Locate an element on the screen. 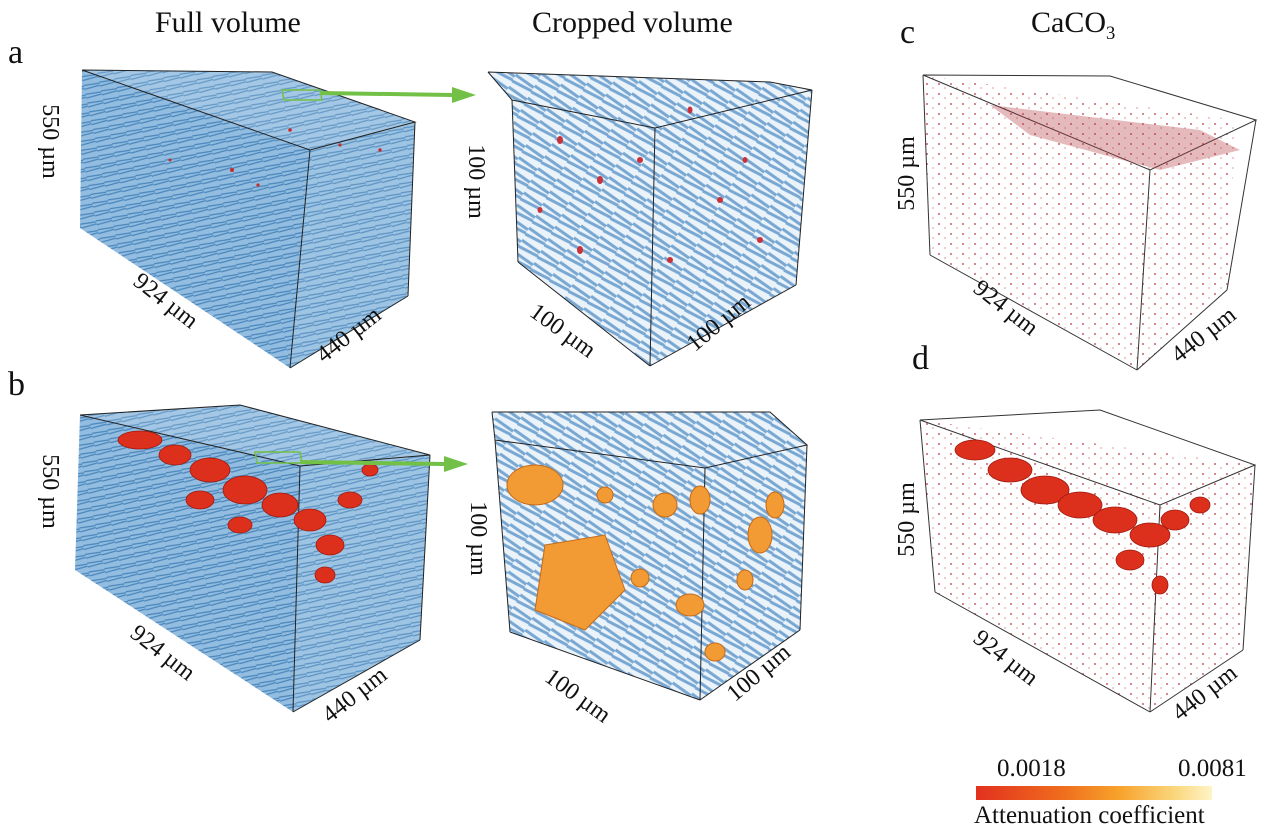 The image size is (1271, 833). colorbar-gradient is located at coordinates (1094, 793).